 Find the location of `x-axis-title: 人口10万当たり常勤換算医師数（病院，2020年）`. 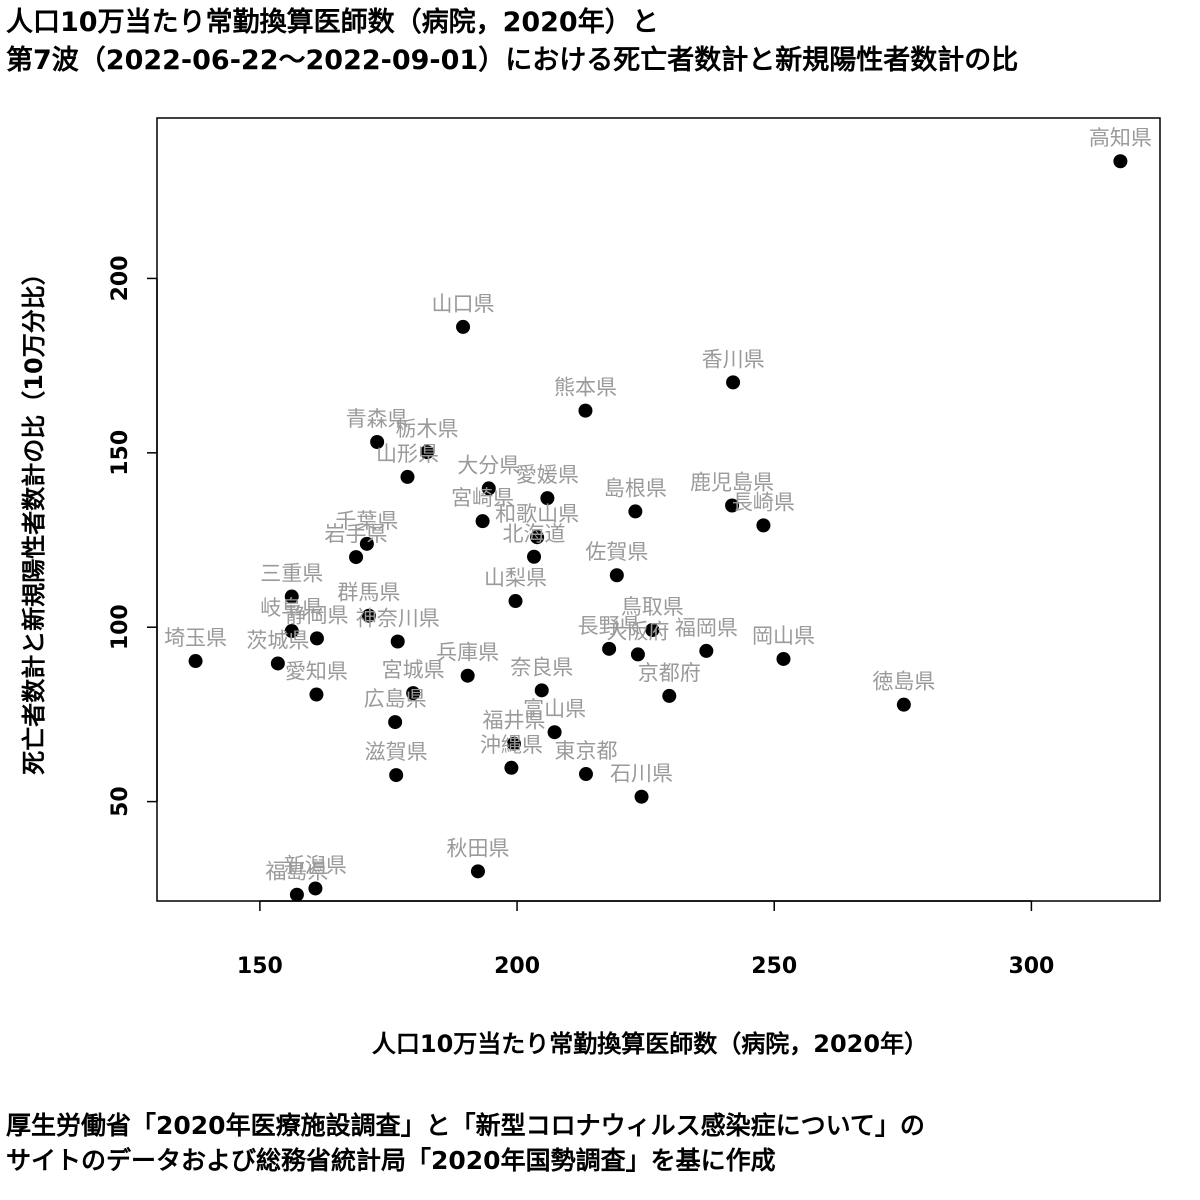

x-axis-title: 人口10万当たり常勤換算医師数（病院，2020年） is located at coordinates (650, 1044).